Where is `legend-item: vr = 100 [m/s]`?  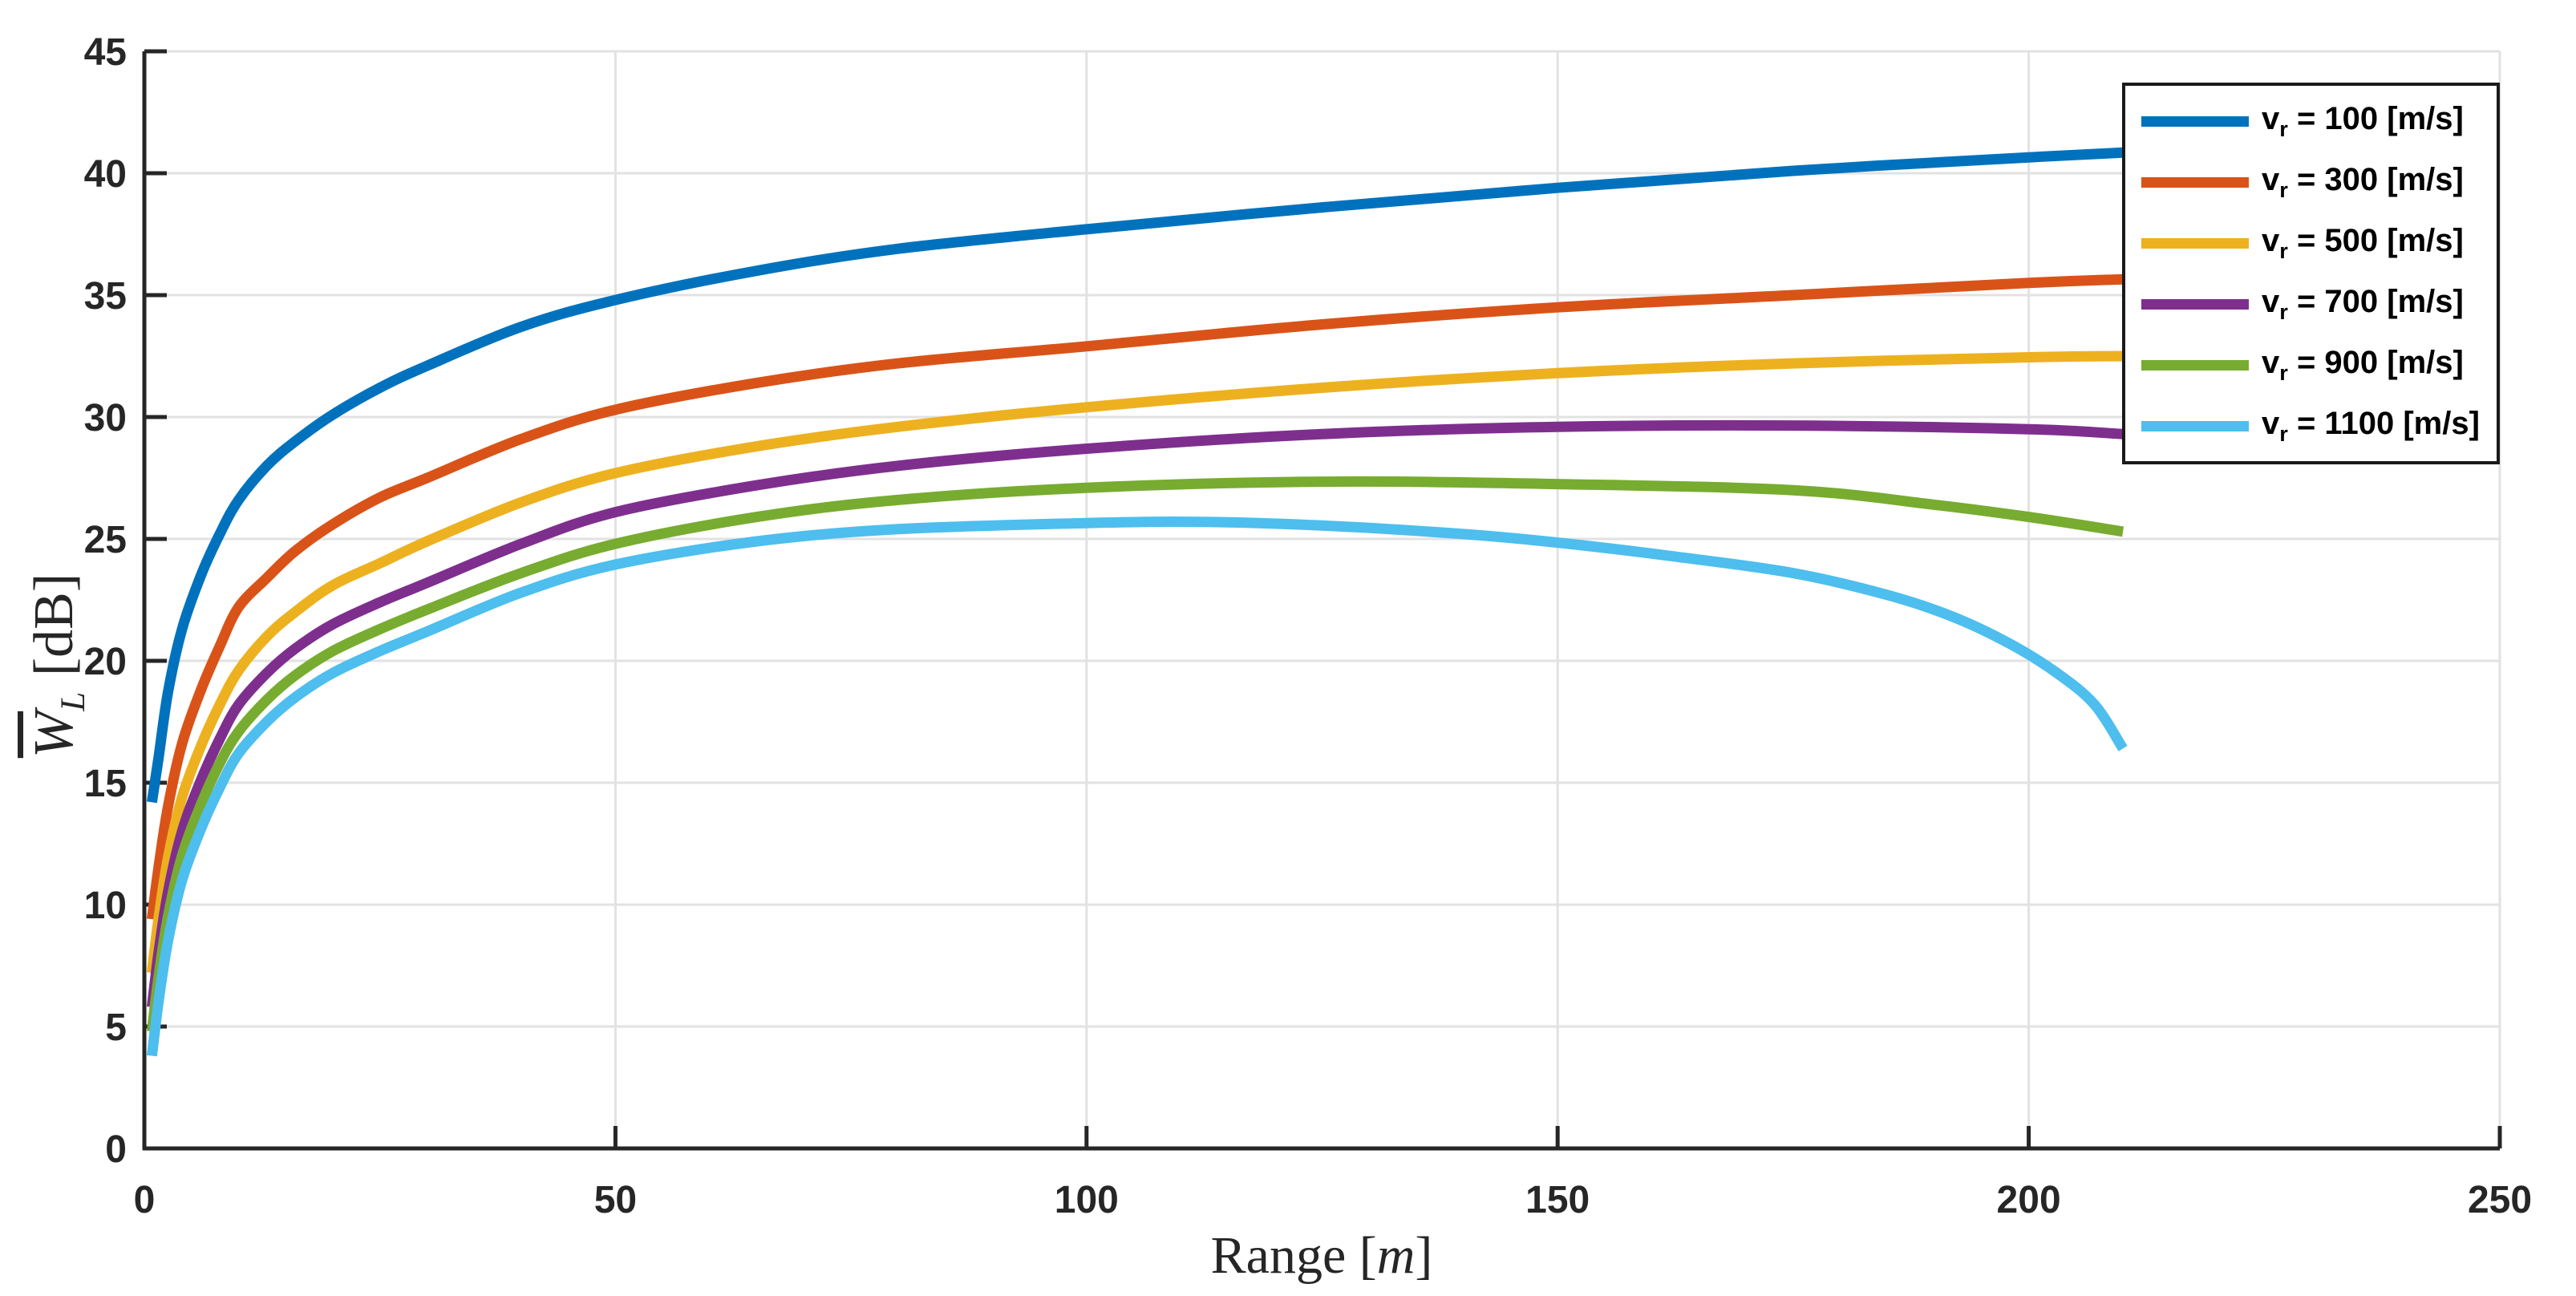 legend-item: vr = 100 [m/s] is located at coordinates (2319, 121).